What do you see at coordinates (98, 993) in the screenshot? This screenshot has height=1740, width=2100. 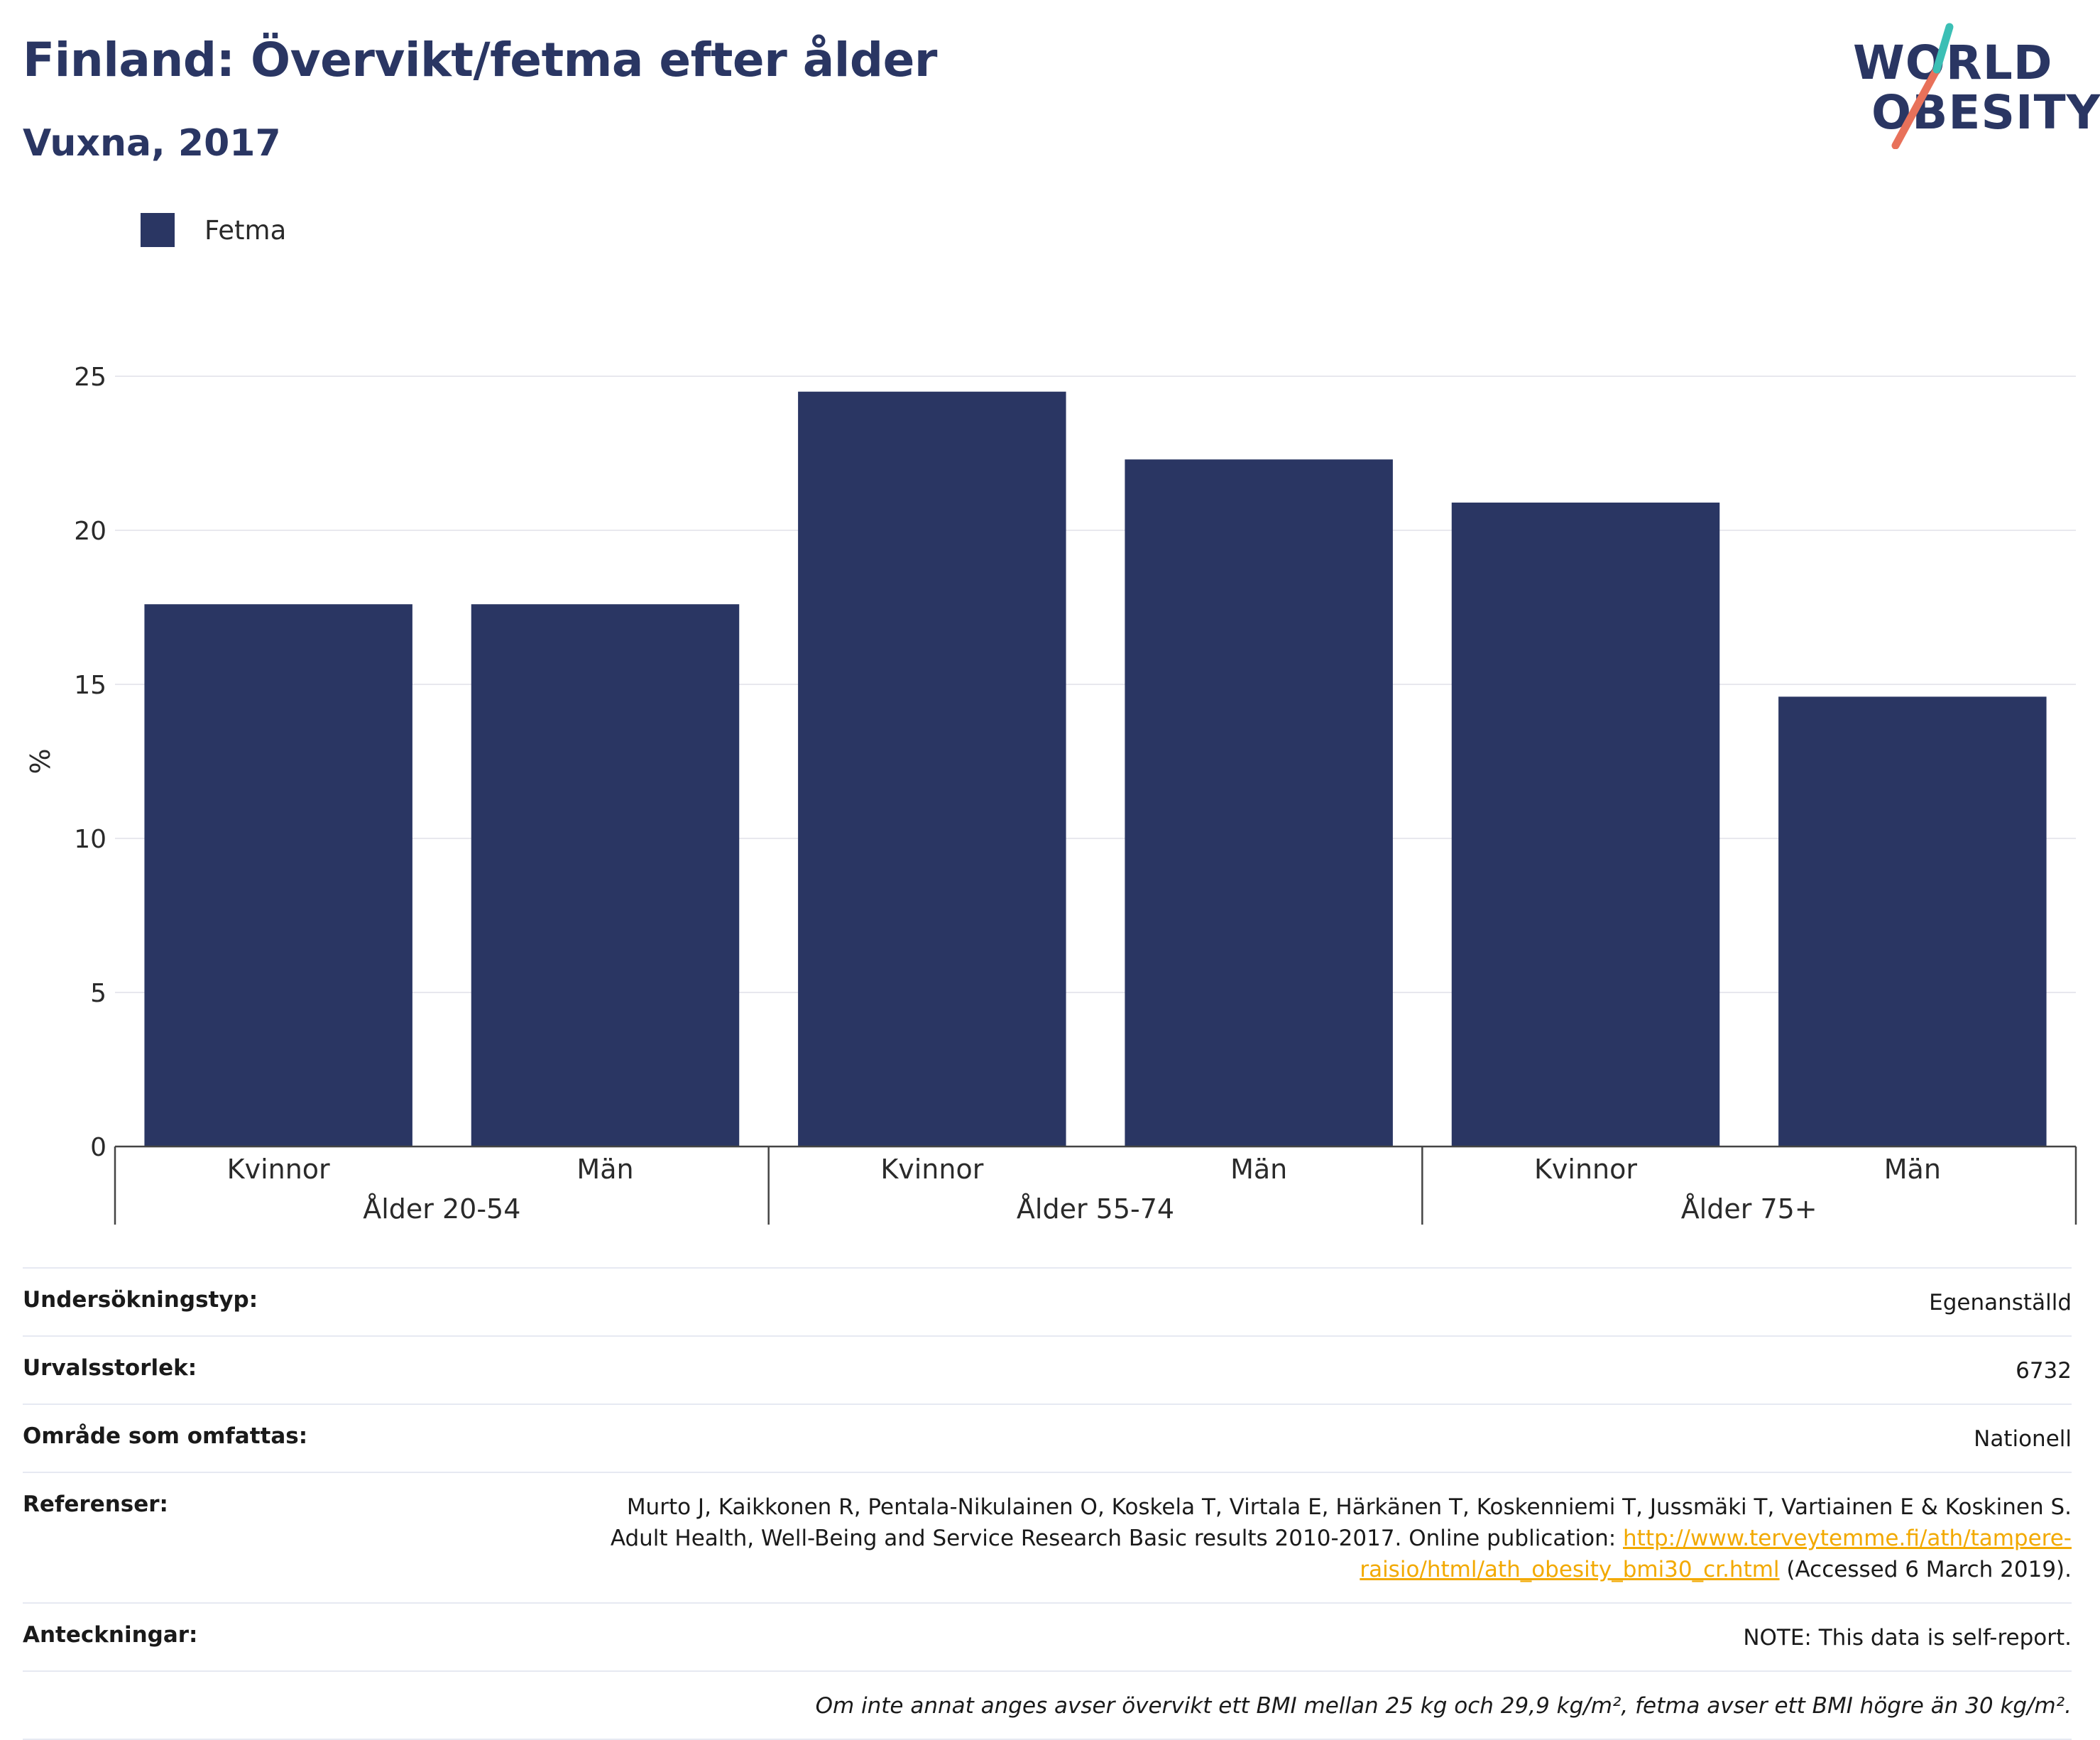 I see `y-tick-label-5: 5` at bounding box center [98, 993].